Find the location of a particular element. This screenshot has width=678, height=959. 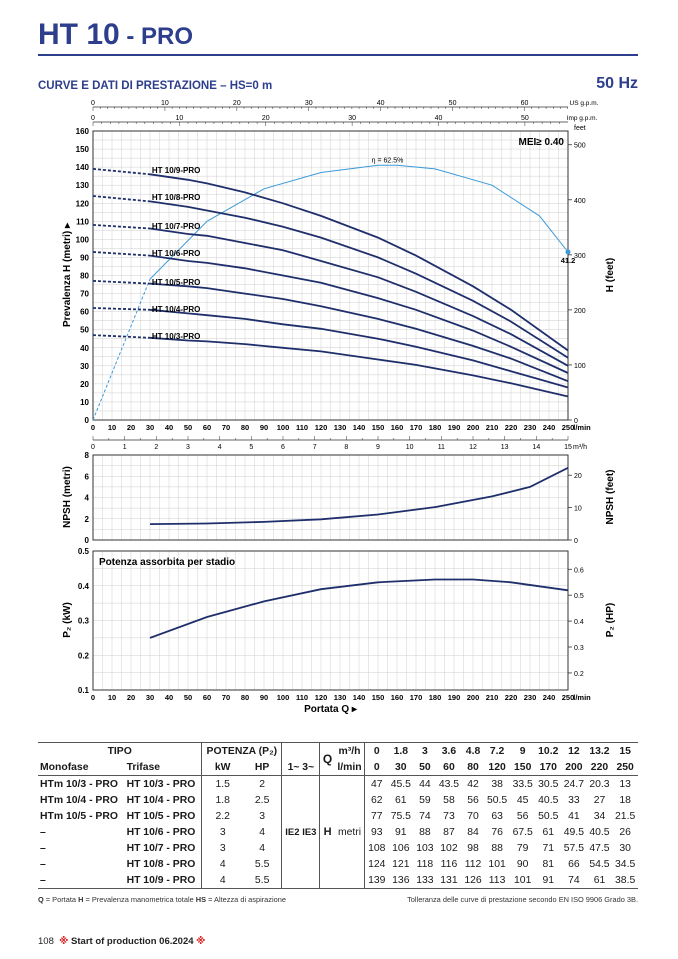

x-tick-label: 70 is located at coordinates (226, 427).